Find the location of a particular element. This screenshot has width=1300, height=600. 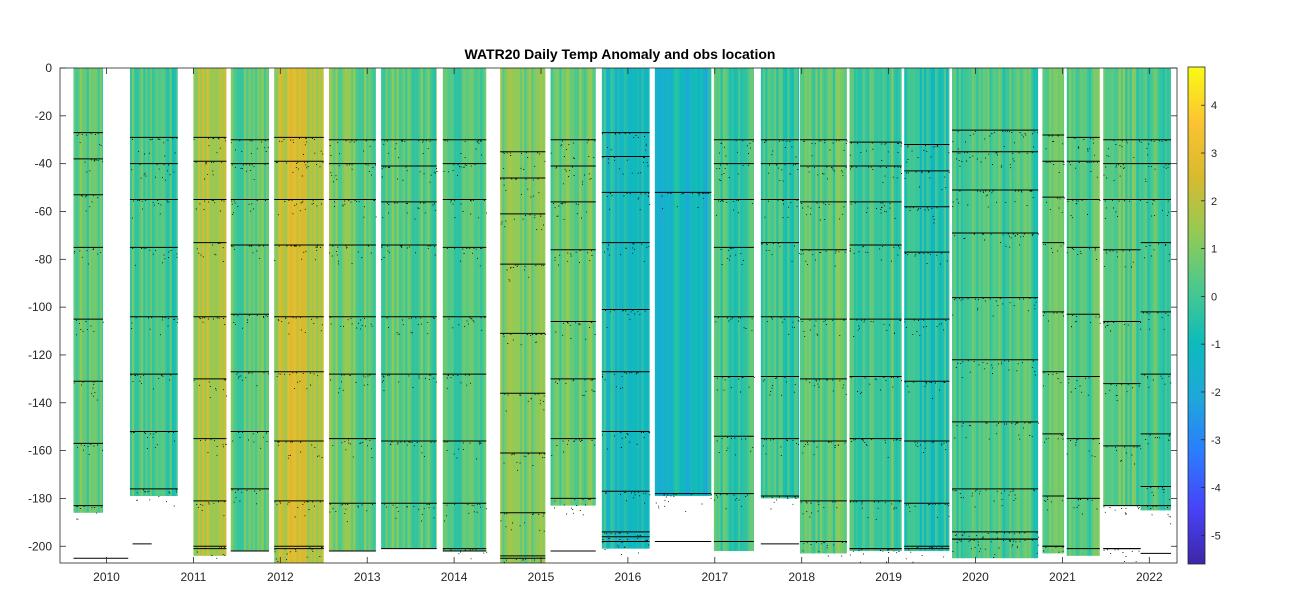

colorbar-gradient is located at coordinates (1196, 315).